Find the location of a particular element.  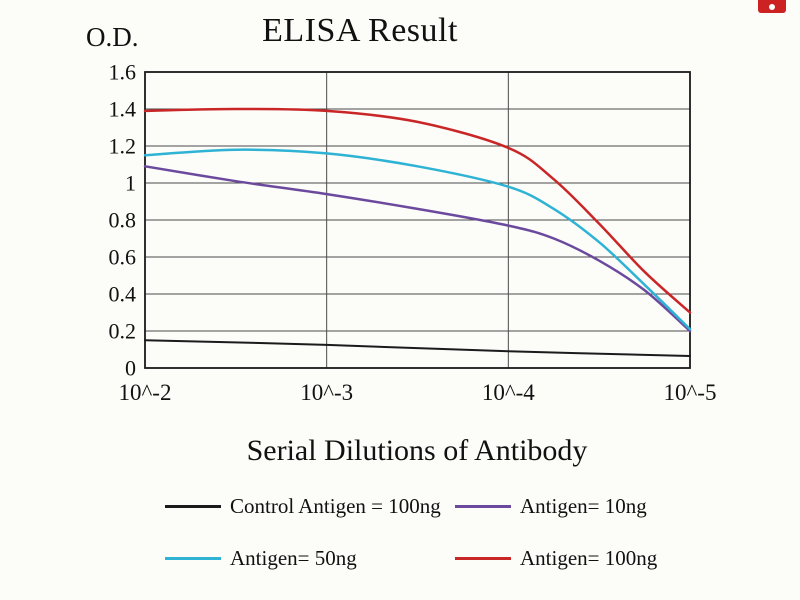

legend-line-antigen-100ng-icon is located at coordinates (483, 558).